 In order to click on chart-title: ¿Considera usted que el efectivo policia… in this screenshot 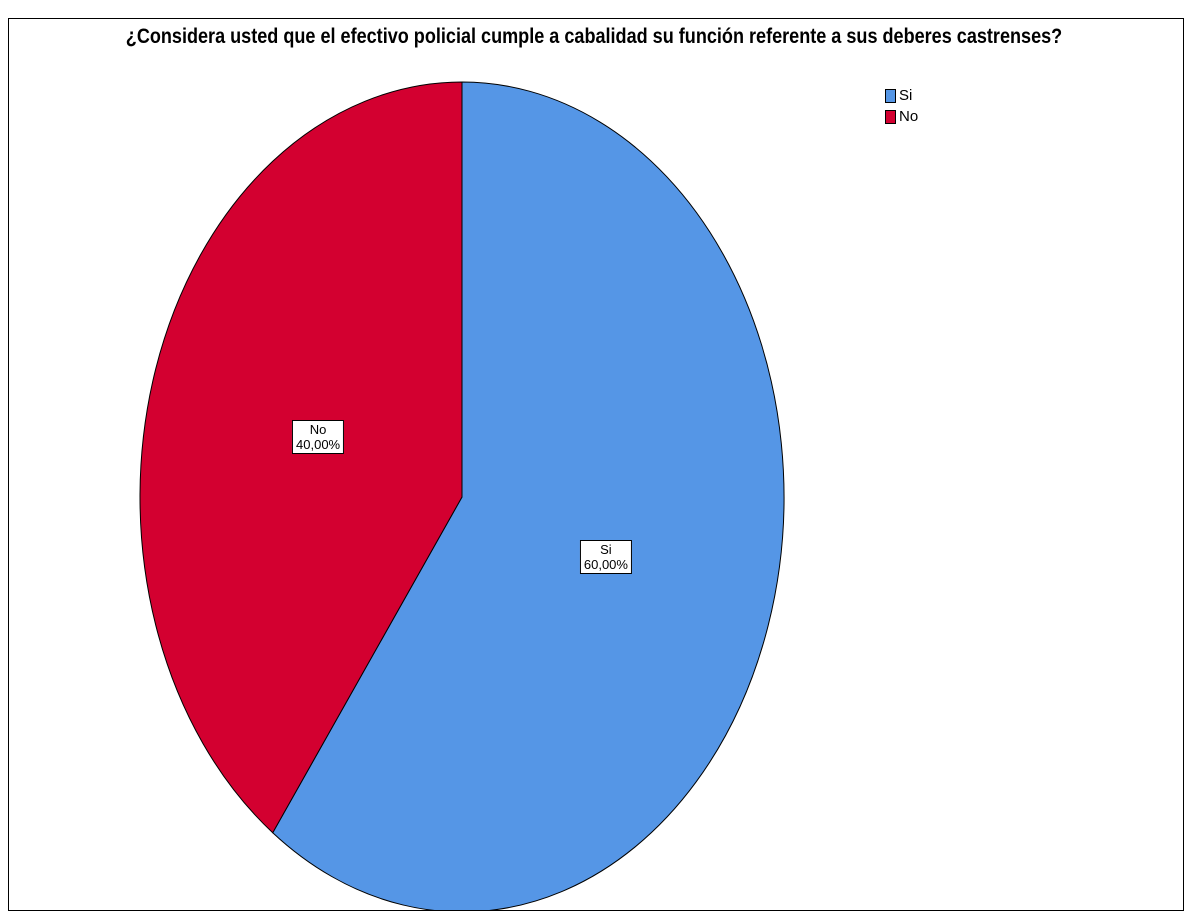, I will do `click(594, 36)`.